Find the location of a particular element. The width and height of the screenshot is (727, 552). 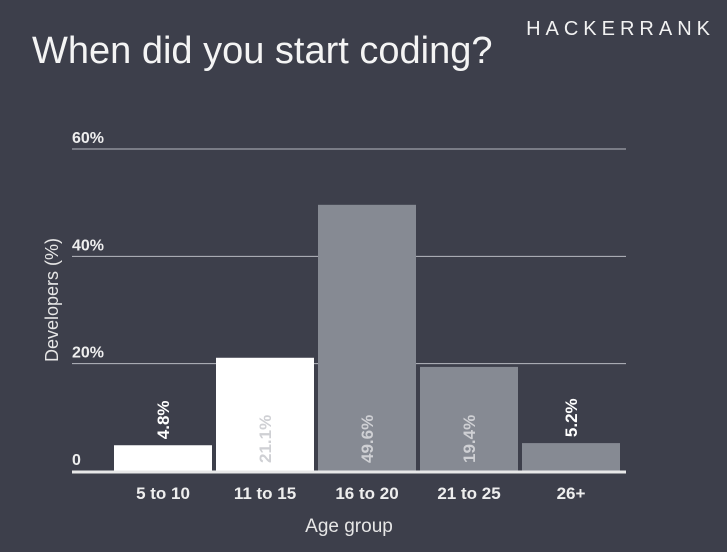

y-tick-label: 60% is located at coordinates (88, 138).